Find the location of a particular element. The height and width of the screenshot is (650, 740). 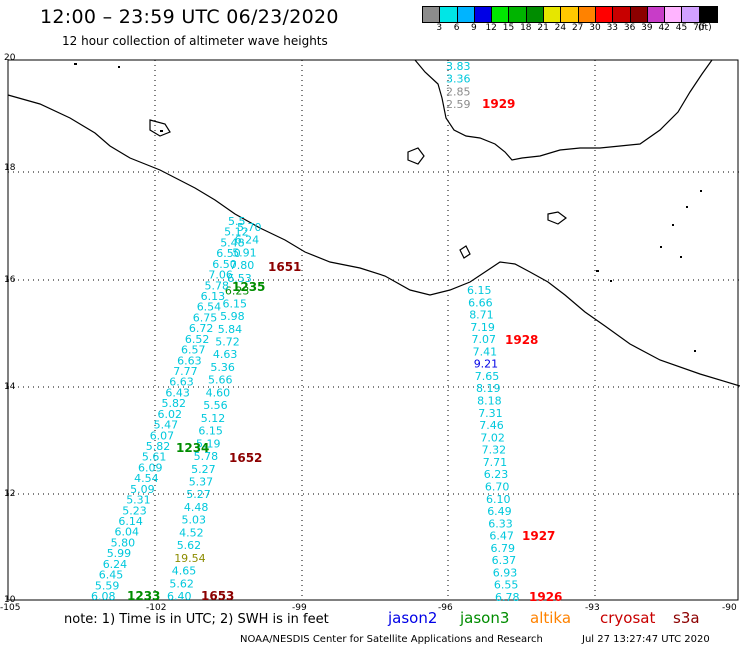

wave-height-value: 6.50 is located at coordinates (228, 253).